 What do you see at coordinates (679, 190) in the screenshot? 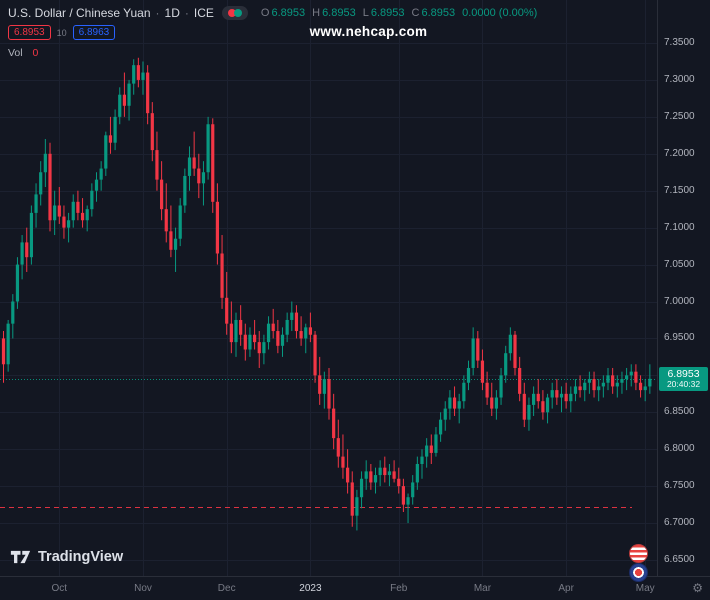
I see `price-axis-label: 7.1500` at bounding box center [679, 190].